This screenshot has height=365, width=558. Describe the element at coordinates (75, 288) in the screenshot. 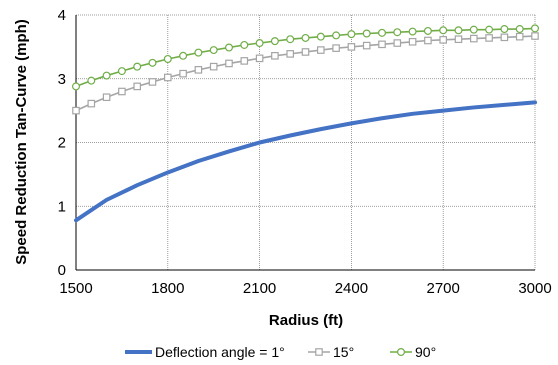

I see `x-tick-label: 1500` at that location.